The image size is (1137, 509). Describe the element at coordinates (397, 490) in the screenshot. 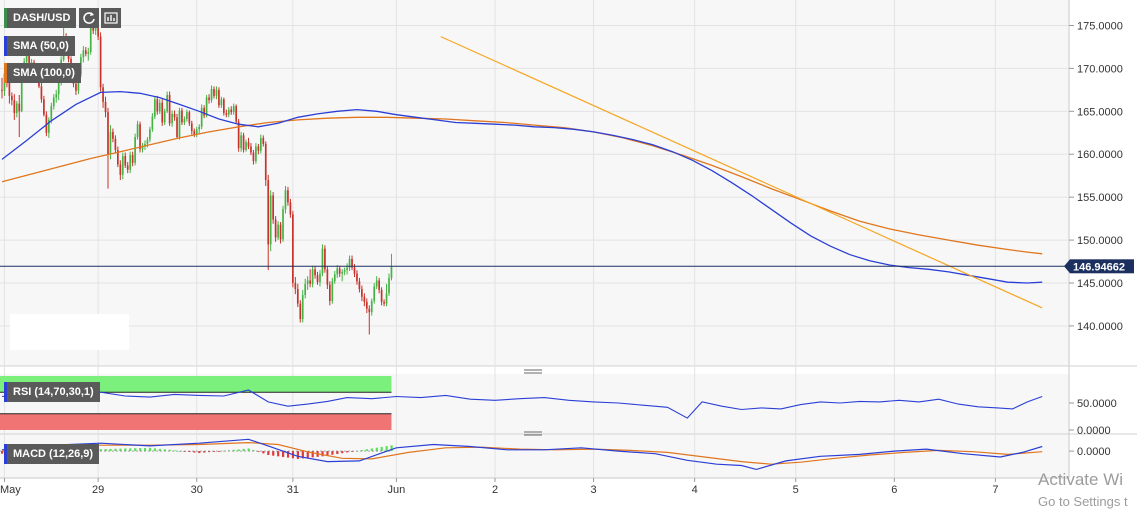

I see `x-tick-label: Jun` at that location.